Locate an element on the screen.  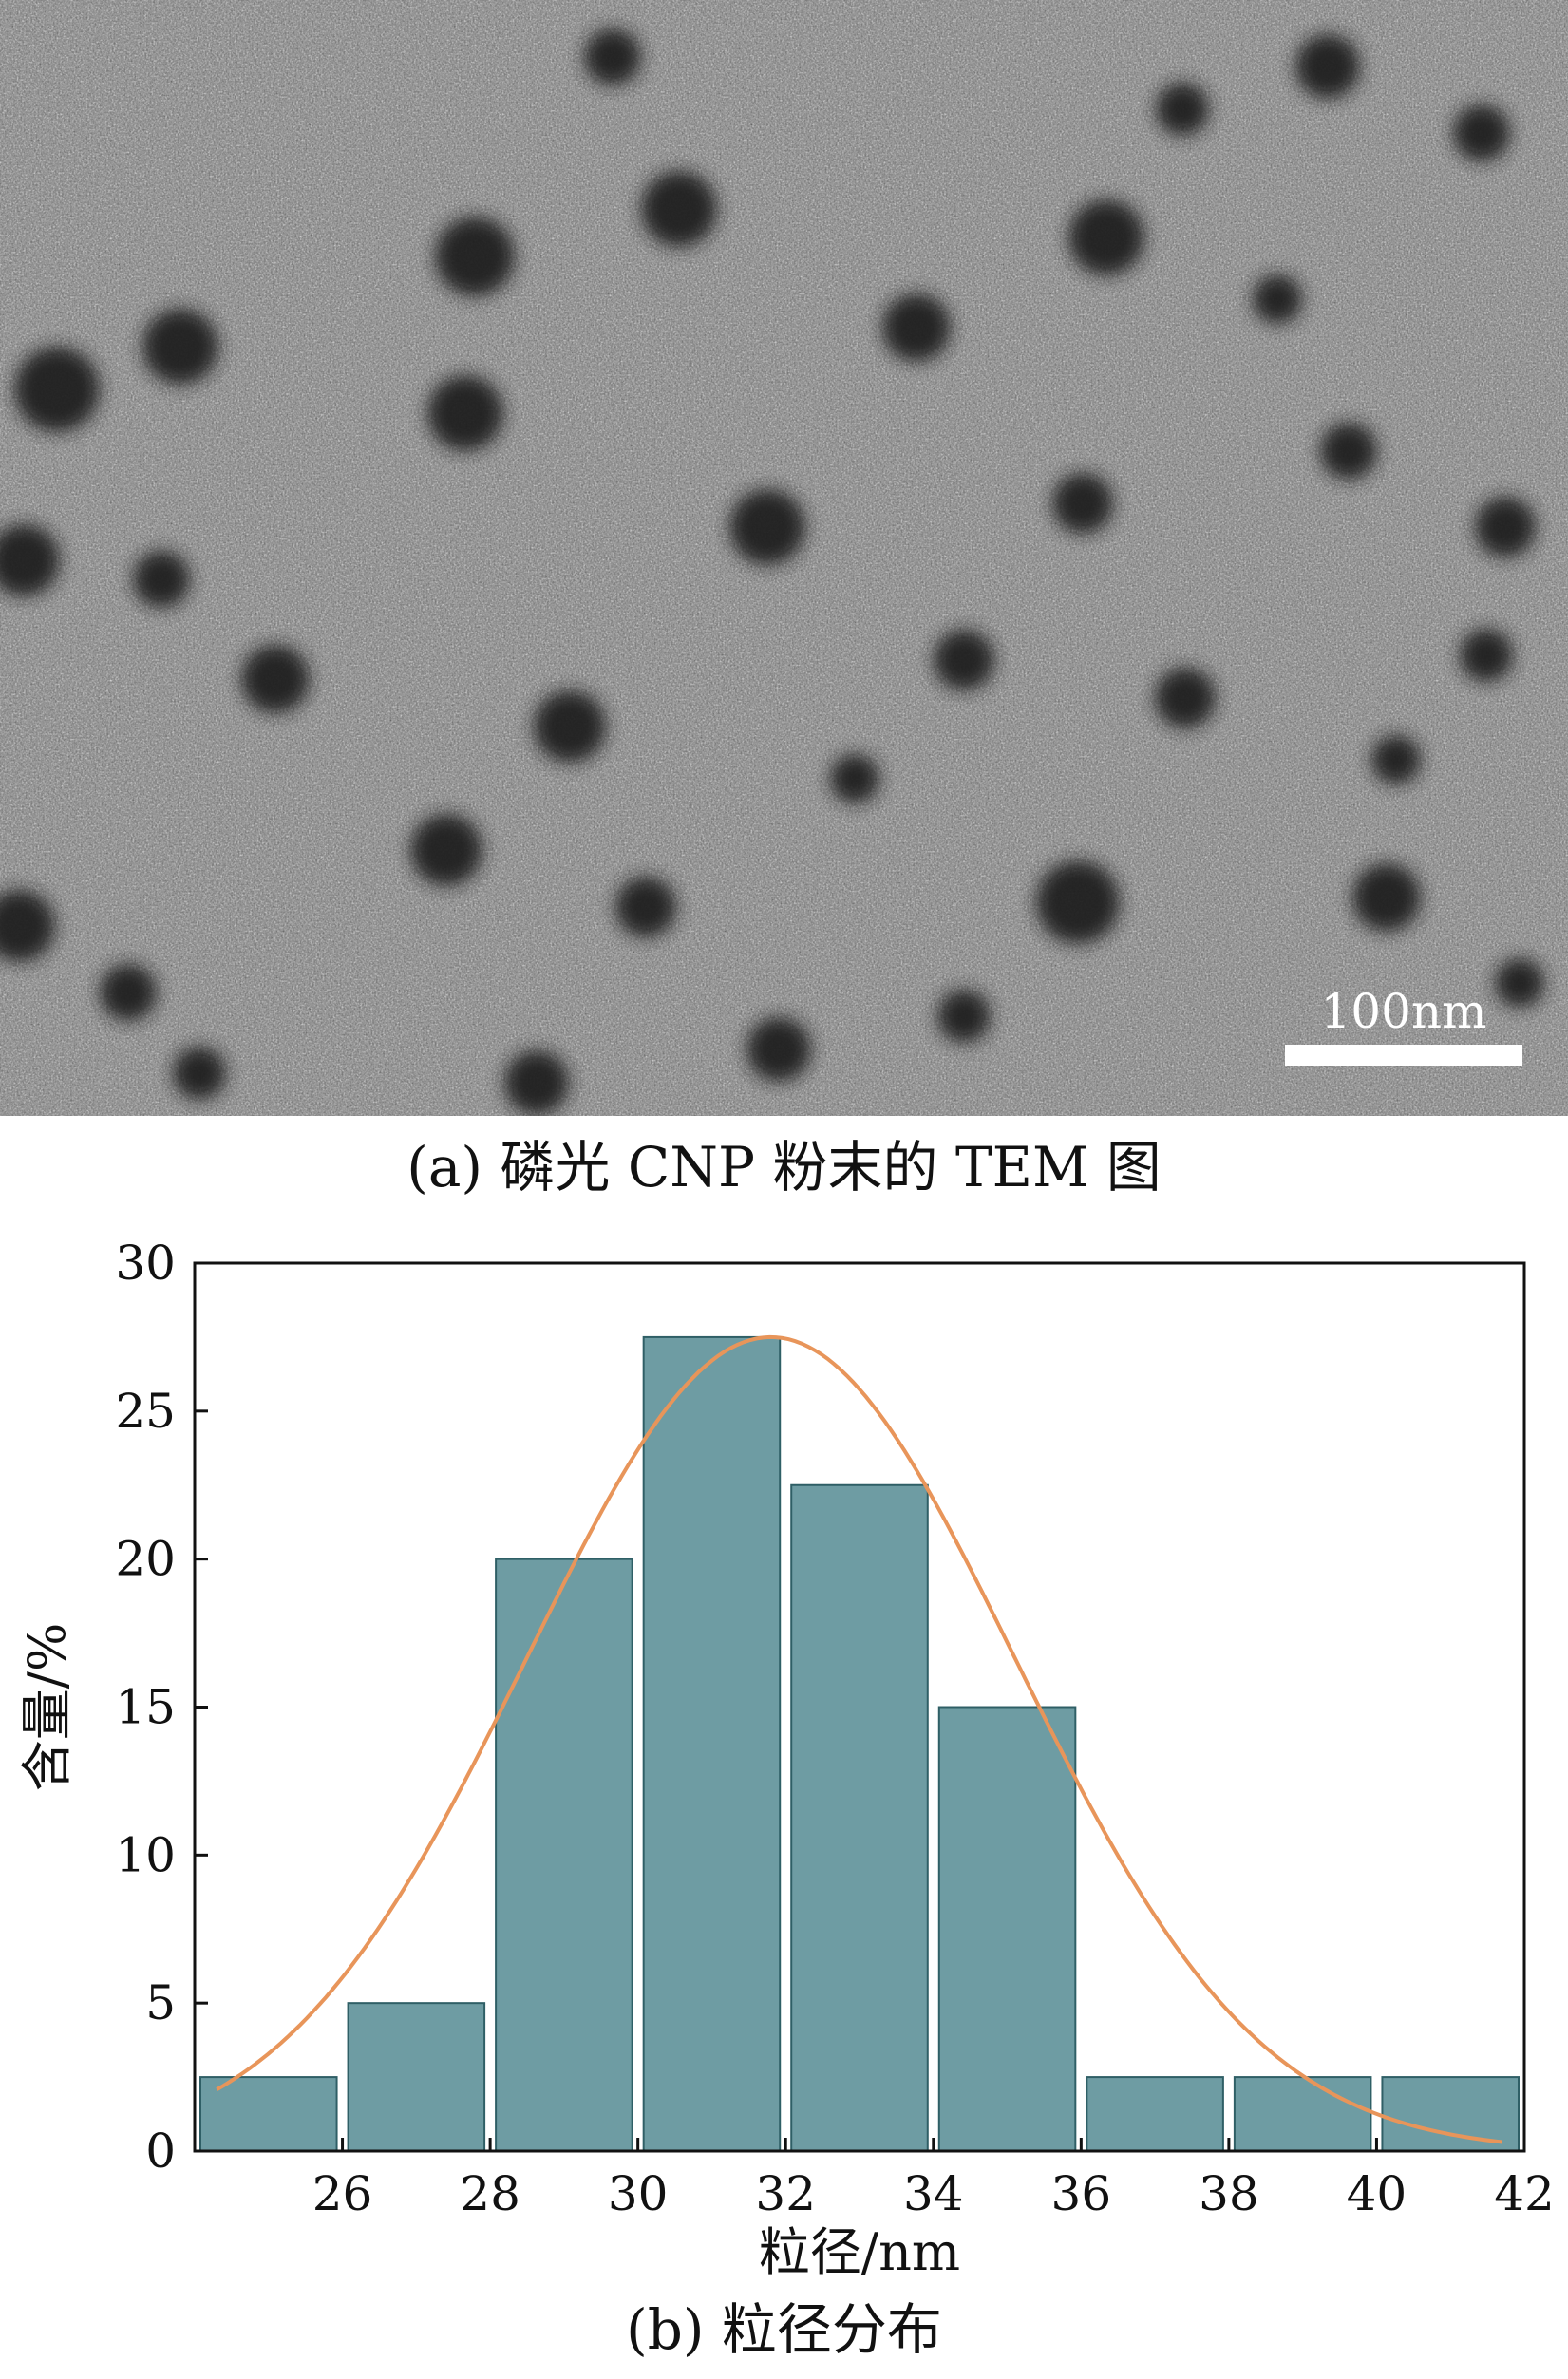
y-tick-label: 0 is located at coordinates (160, 2151).